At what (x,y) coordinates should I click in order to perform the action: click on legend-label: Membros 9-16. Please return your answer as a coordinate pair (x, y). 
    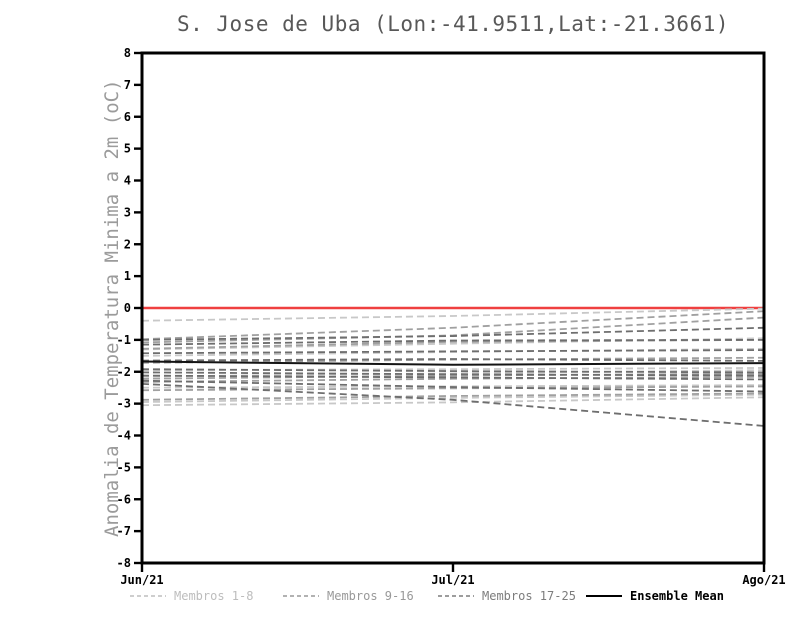
    Looking at the image, I should click on (370, 596).